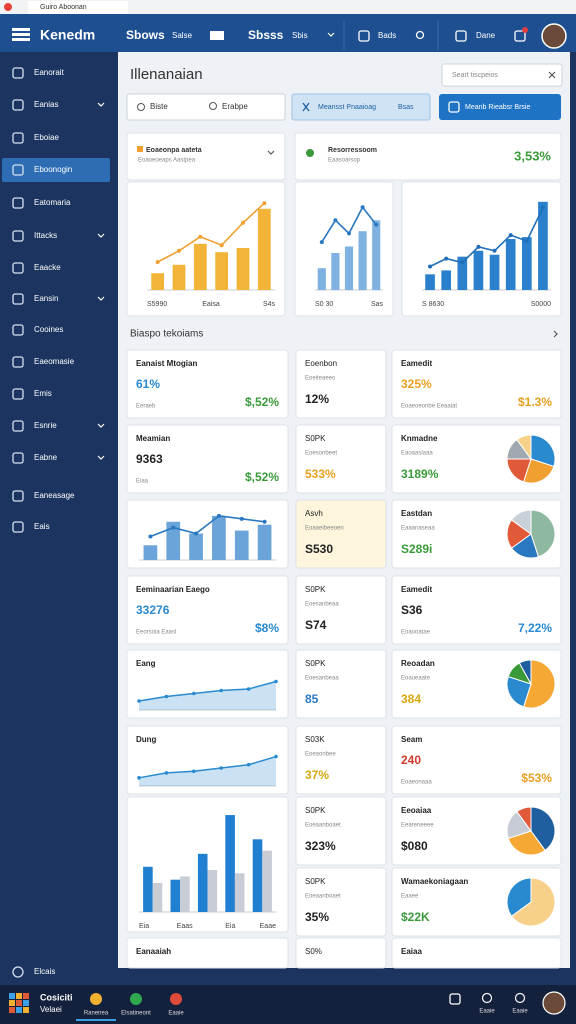 The image size is (576, 1024). I want to click on sidebar-icon, so click(18, 299).